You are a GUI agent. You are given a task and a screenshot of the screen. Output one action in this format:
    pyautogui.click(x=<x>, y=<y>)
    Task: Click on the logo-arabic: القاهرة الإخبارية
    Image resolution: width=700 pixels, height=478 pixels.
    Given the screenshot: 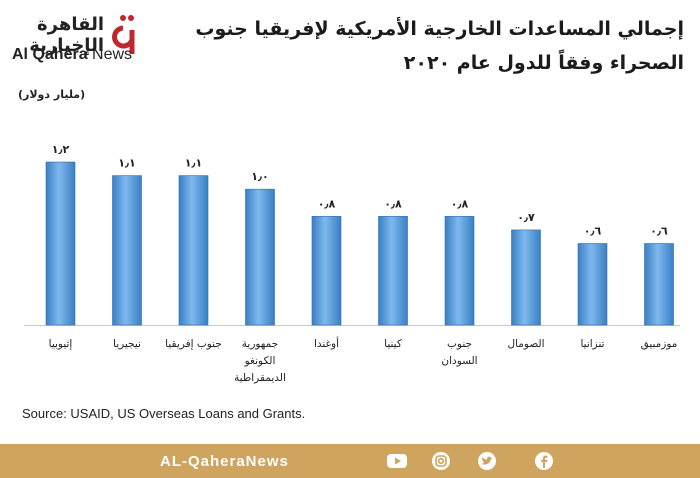 What is the action you would take?
    pyautogui.click(x=66, y=35)
    